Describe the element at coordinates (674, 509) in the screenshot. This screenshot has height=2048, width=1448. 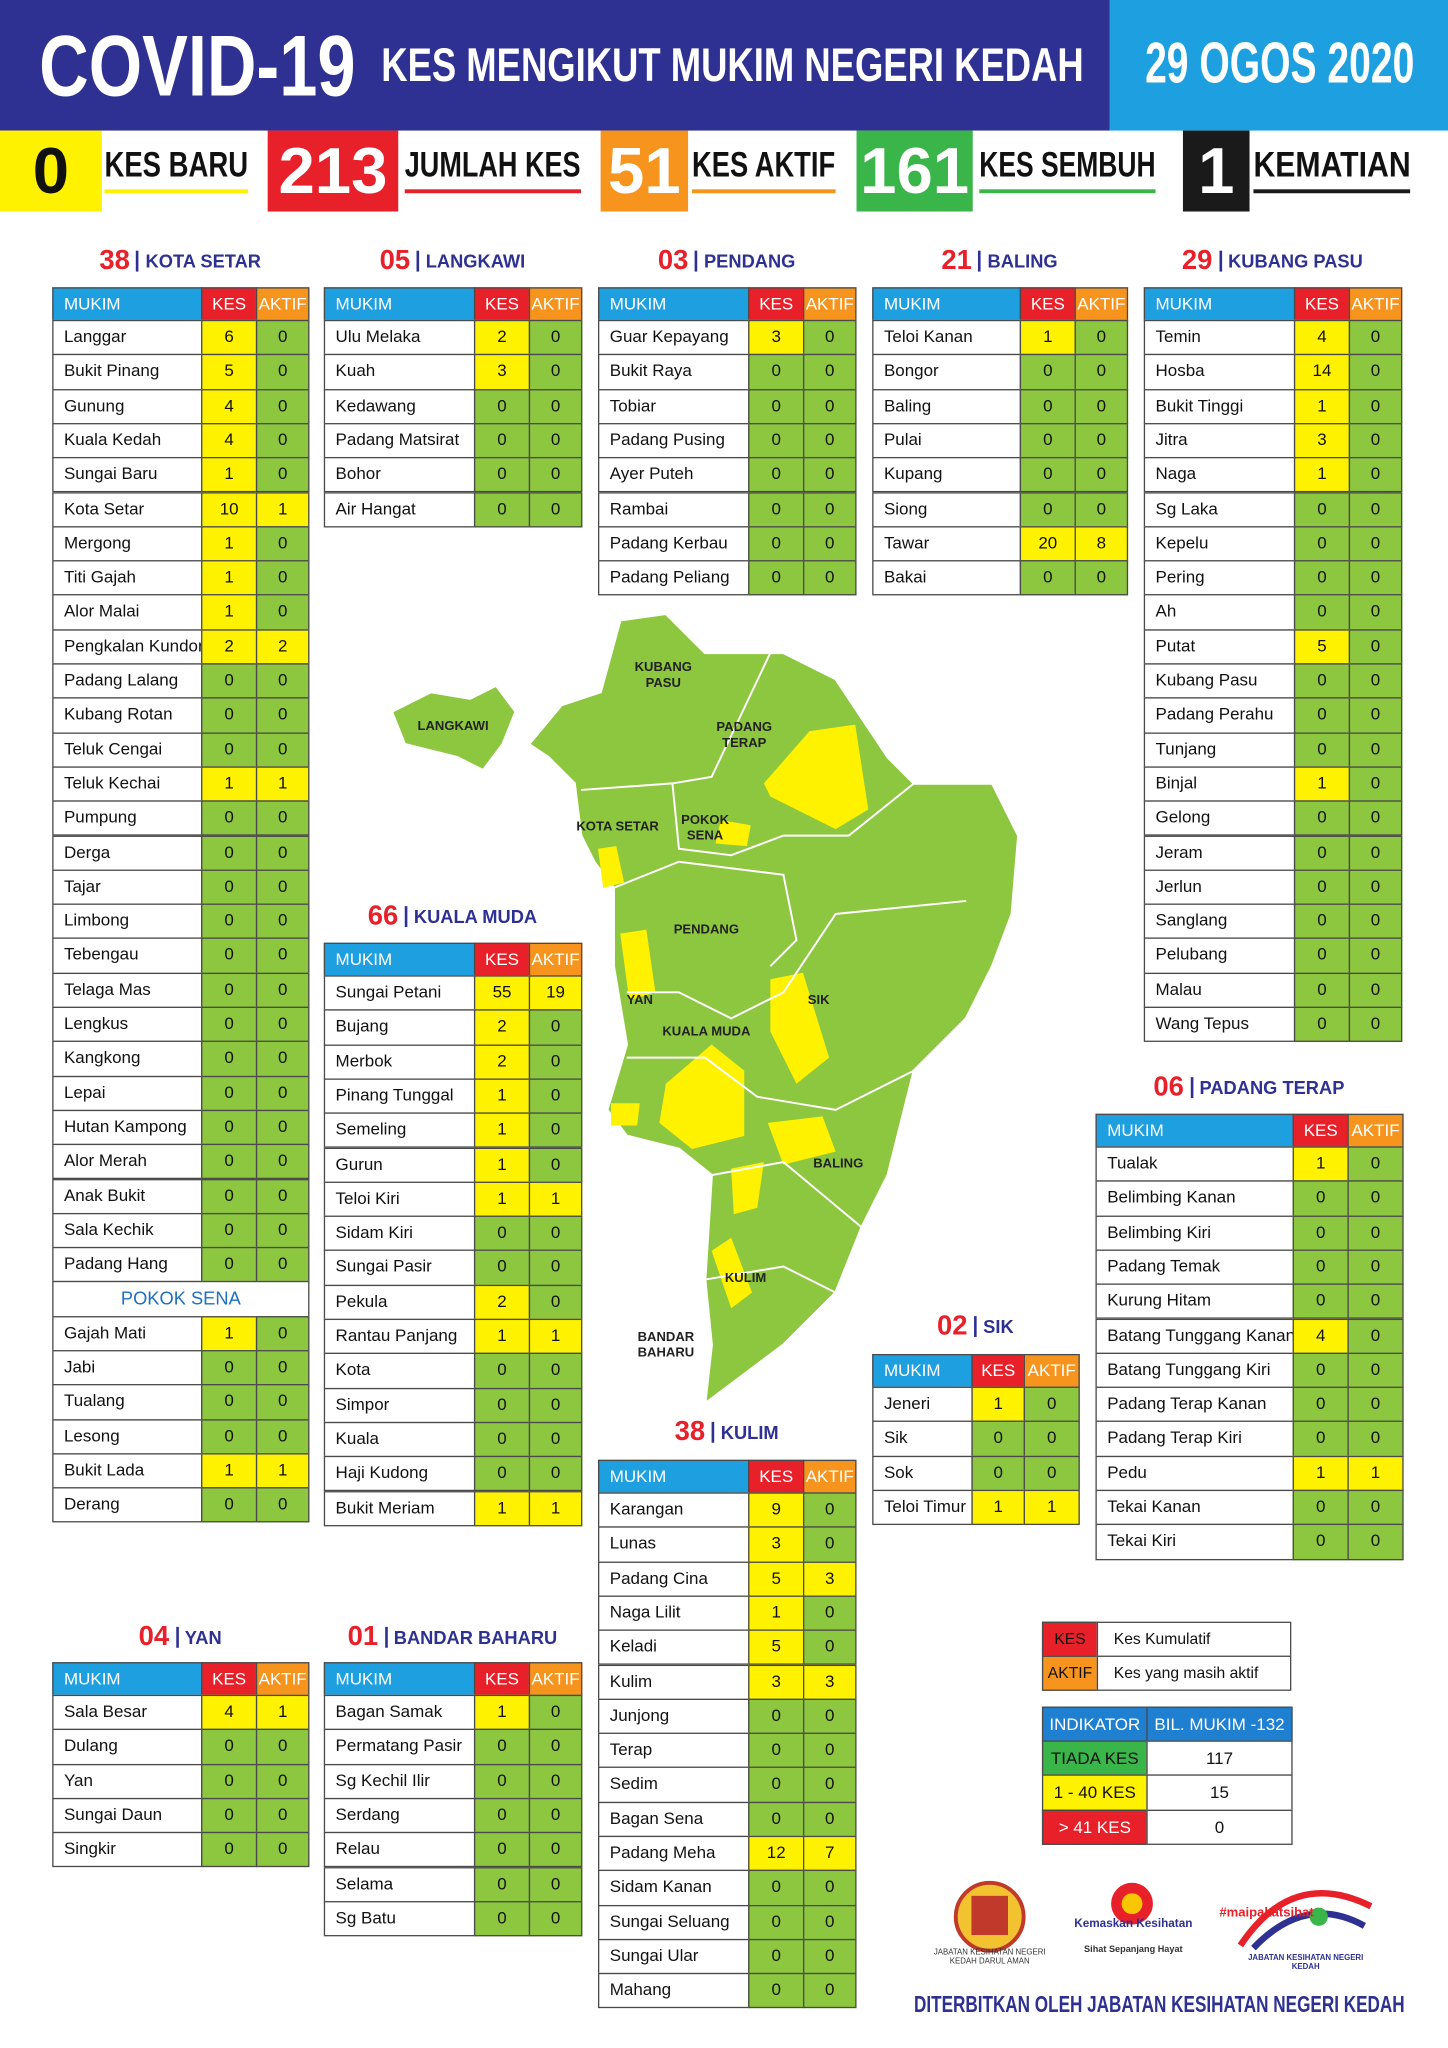
I see `mukim-name: Rambai` at that location.